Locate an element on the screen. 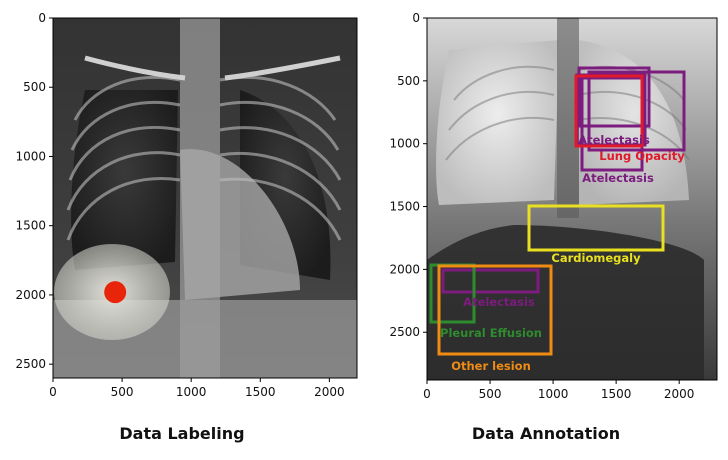 This screenshot has height=460, width=728. labeling-x-axis: 0 500 1000 1500 2000 is located at coordinates (197, 388).